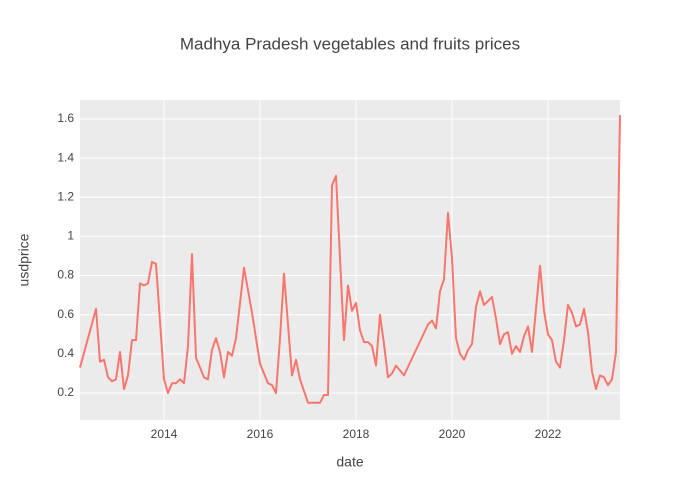 The width and height of the screenshot is (700, 500). I want to click on x-tick-label: 2020, so click(452, 434).